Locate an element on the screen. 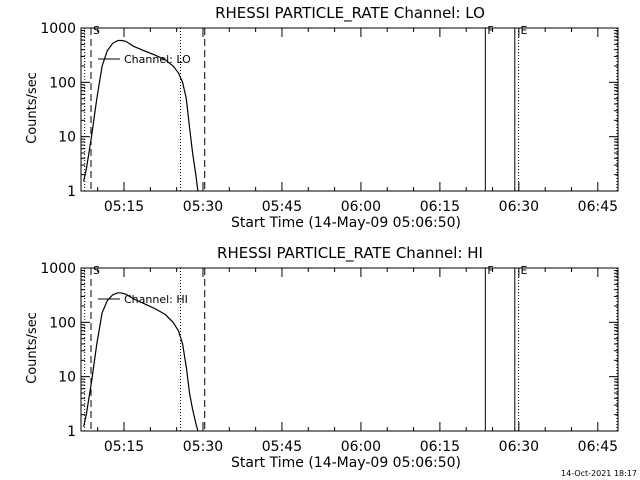 The image size is (640, 480). footer-timestamp: 14-Oct-2021 18:17 is located at coordinates (599, 473).